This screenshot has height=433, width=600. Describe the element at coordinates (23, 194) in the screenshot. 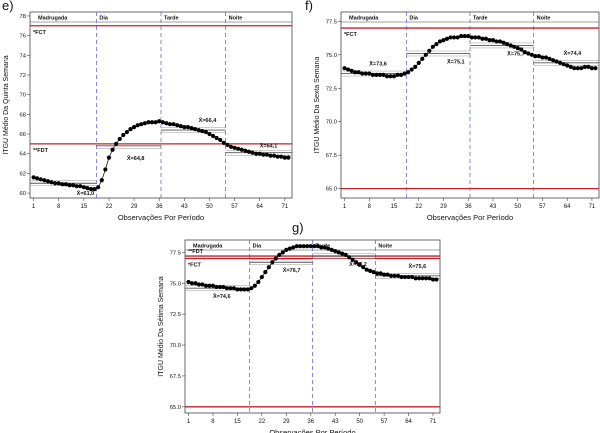

I see `y-tick-label: 60` at that location.